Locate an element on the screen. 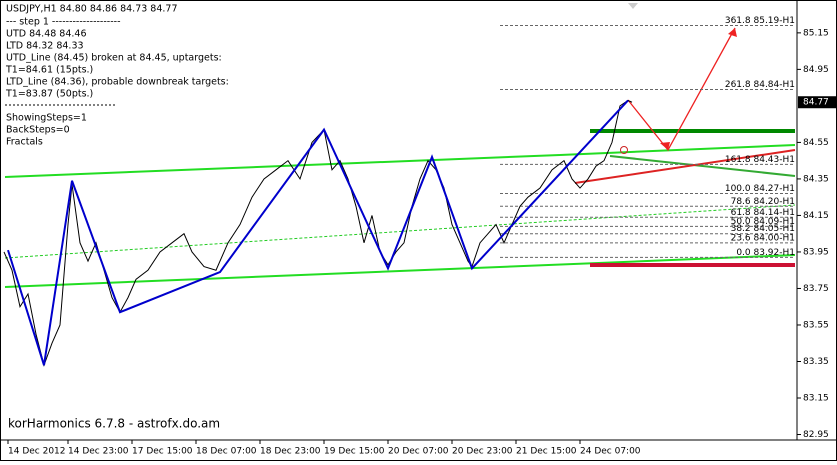 This screenshot has height=465, width=837. setting-line: BackSteps=0 is located at coordinates (38, 130).